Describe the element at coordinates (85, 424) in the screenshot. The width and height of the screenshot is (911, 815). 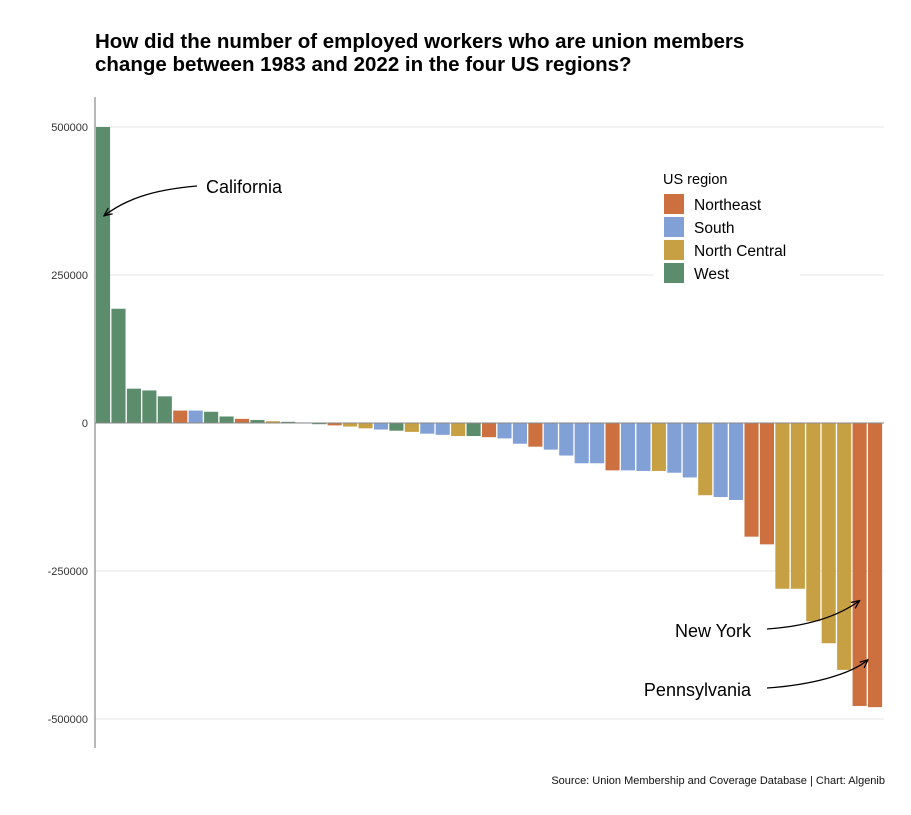
I see `y-tick-label: 0` at that location.